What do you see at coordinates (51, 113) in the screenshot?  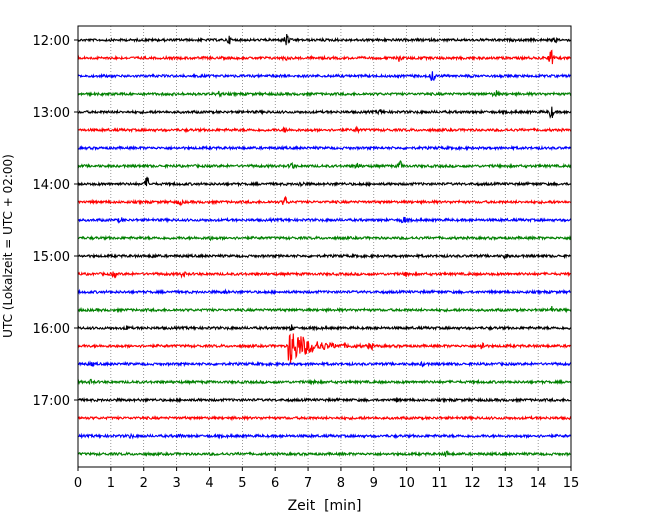 I see `y-tick-label: 13:00` at bounding box center [51, 113].